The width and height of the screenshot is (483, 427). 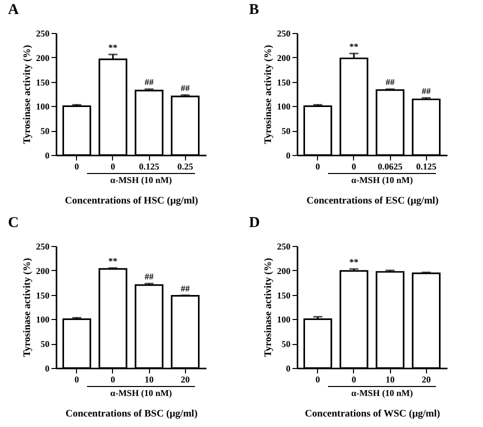 I want to click on x-axis-title: Concentrations of HSC (μg/ml), so click(x=131, y=201).